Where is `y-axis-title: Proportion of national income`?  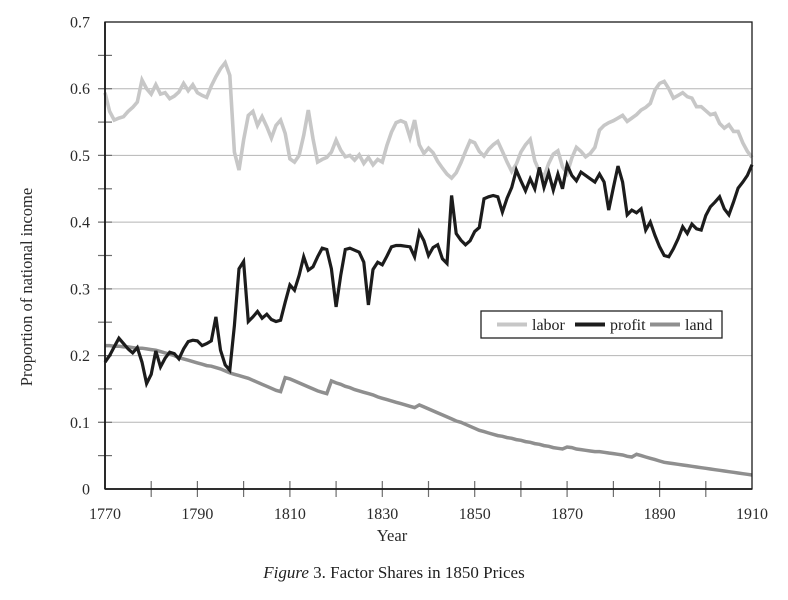 y-axis-title: Proportion of national income is located at coordinates (26, 287).